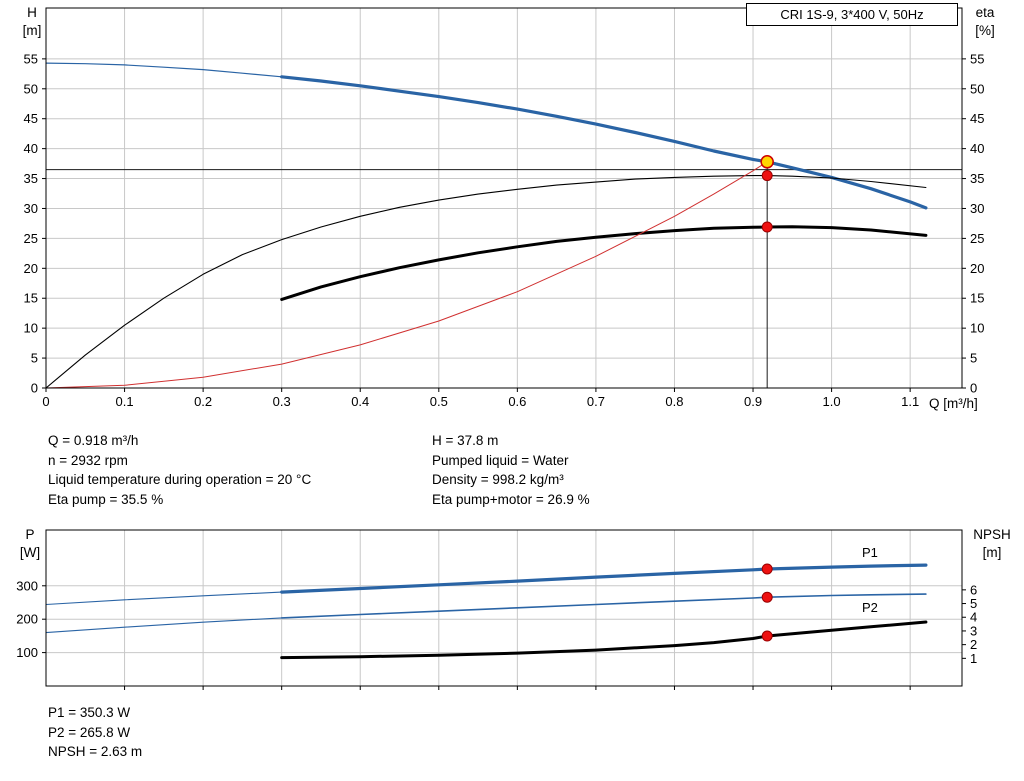 The height and width of the screenshot is (781, 1024). I want to click on npsh-axis-title: NPSH [m], so click(992, 544).